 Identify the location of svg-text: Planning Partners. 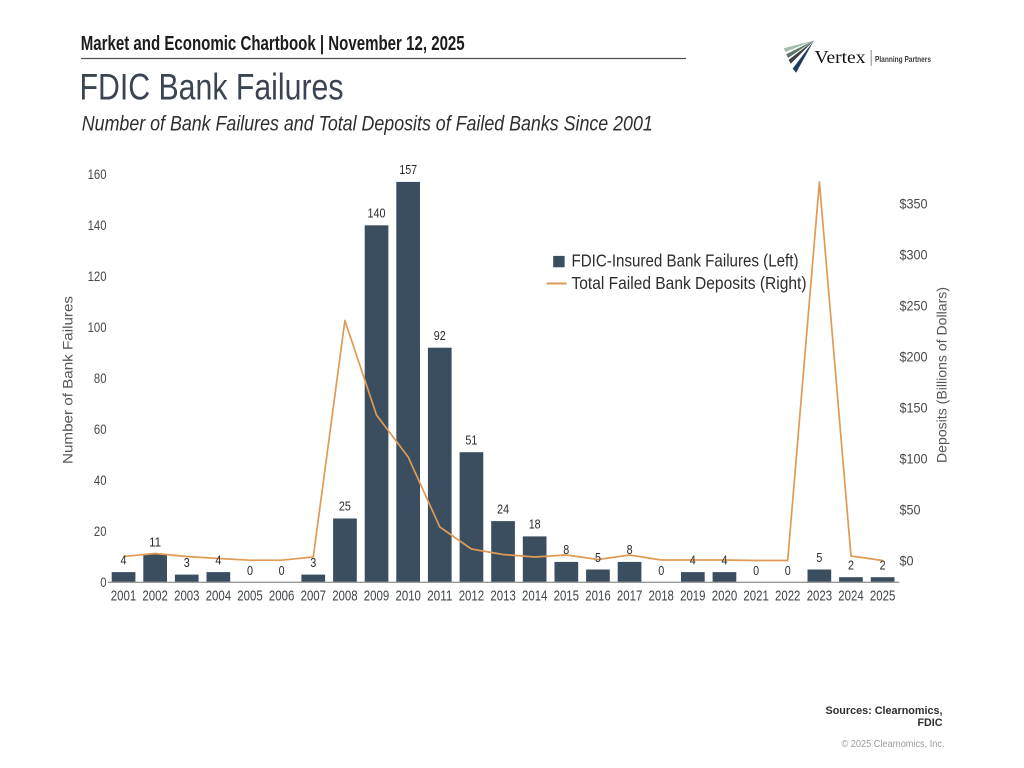
(903, 59).